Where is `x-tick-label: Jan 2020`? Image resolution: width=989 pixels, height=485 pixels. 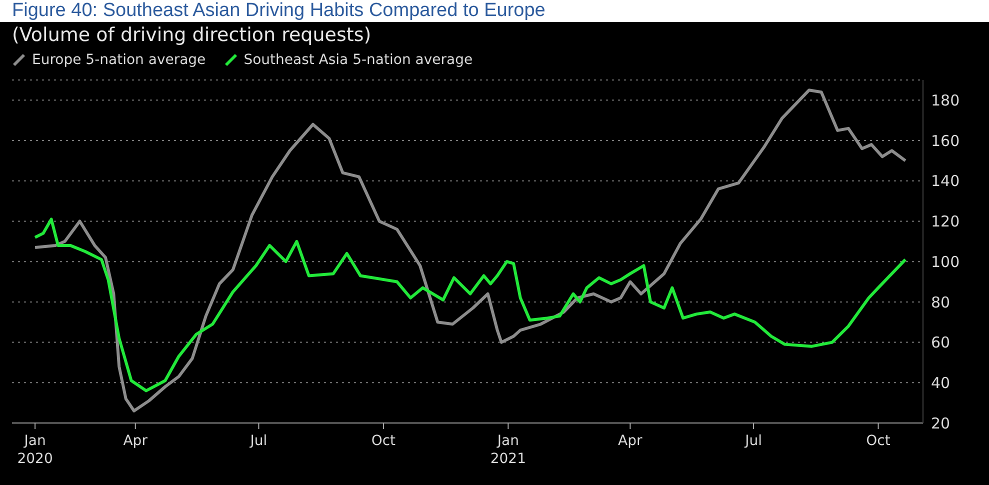 x-tick-label: Jan 2020 is located at coordinates (35, 450).